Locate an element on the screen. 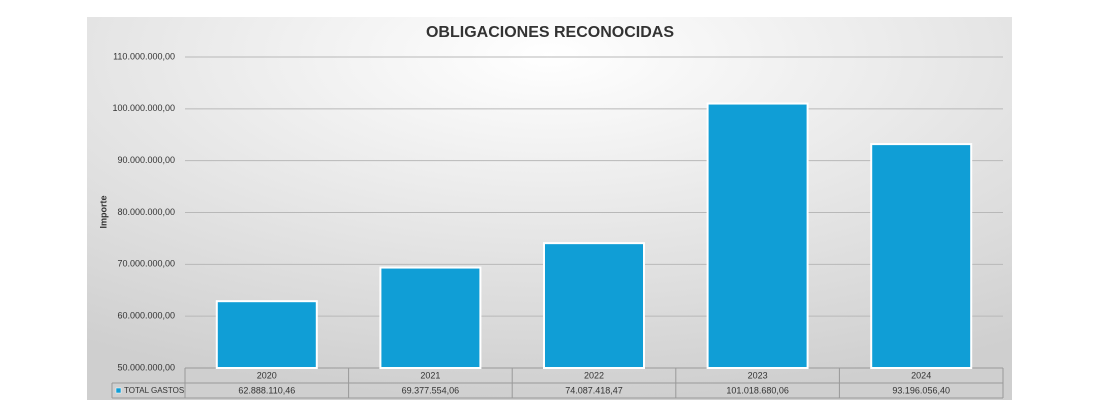 The width and height of the screenshot is (1100, 420). x-tick-label: 2023 is located at coordinates (758, 375).